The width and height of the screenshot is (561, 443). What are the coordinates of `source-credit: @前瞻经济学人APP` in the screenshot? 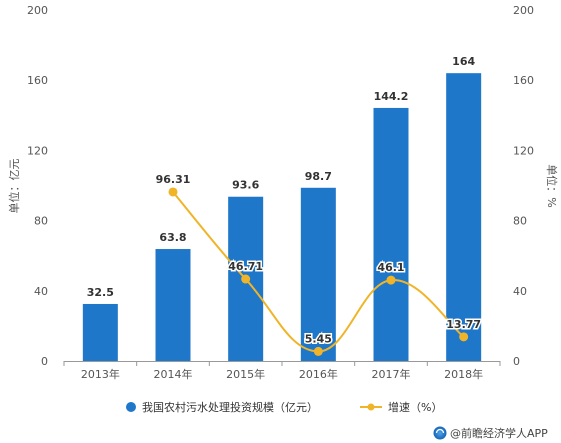 It's located at (490, 433).